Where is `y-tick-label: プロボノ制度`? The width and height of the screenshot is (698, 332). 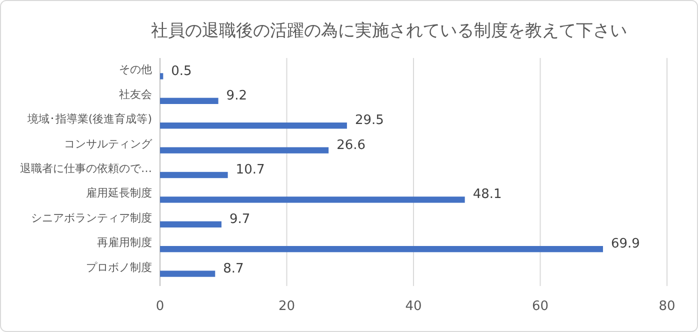 y-tick-label: プロボノ制度 is located at coordinates (119, 267).